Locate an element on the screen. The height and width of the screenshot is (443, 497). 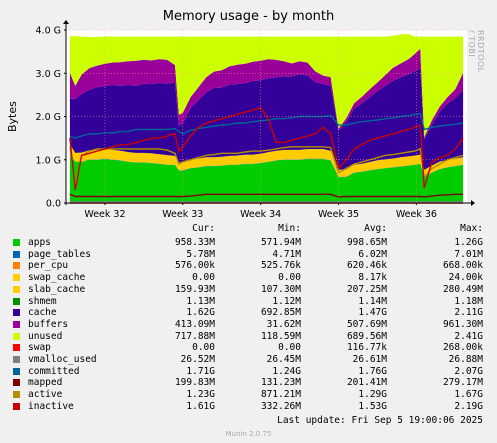
legend-avg: 998.65M is located at coordinates (366, 242).